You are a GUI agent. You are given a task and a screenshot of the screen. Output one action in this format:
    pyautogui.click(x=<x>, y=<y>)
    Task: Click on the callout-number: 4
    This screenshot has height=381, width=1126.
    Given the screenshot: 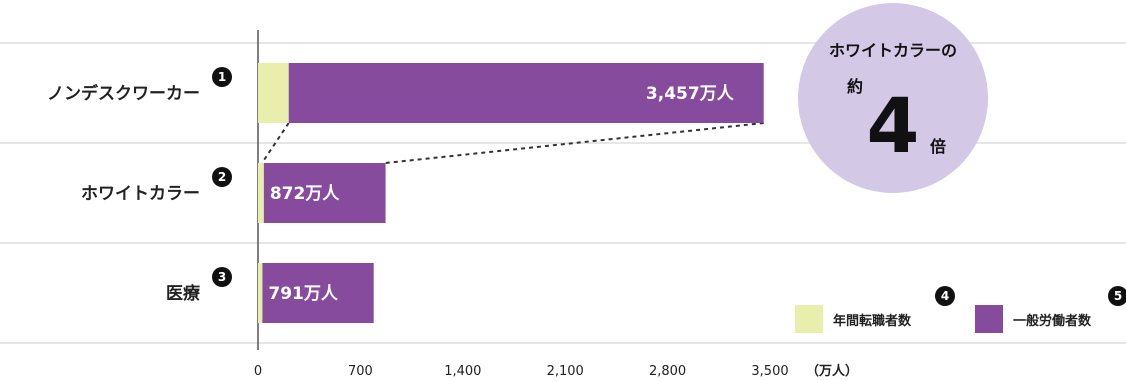 What is the action you would take?
    pyautogui.click(x=893, y=125)
    